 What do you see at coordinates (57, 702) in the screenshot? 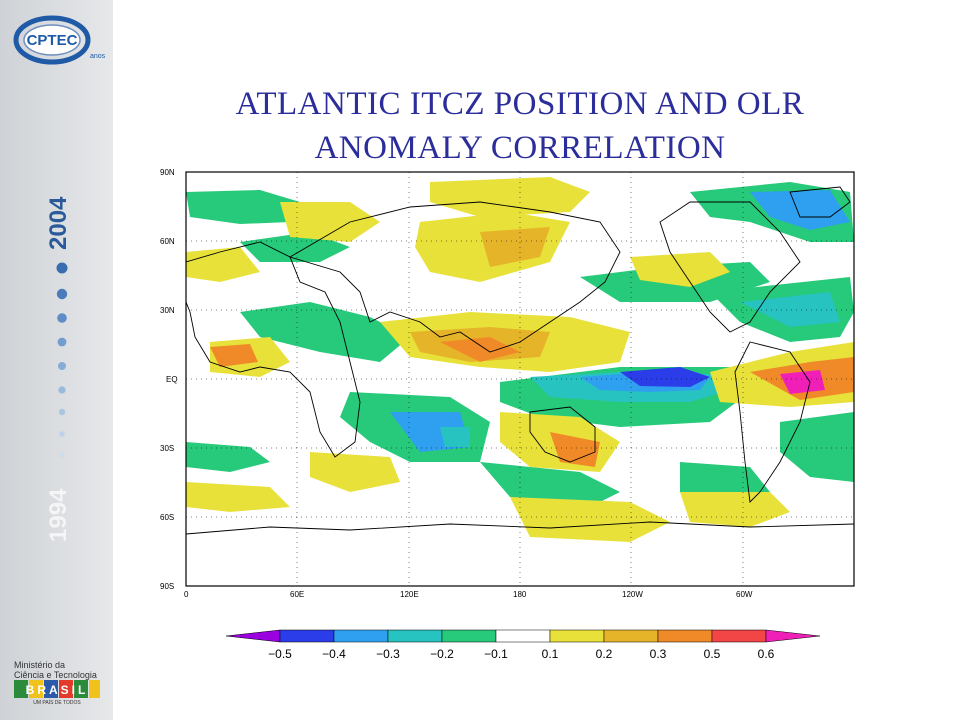
I see `brasil-logo-subtext: UM PAÍS DE TODOS` at bounding box center [57, 702].